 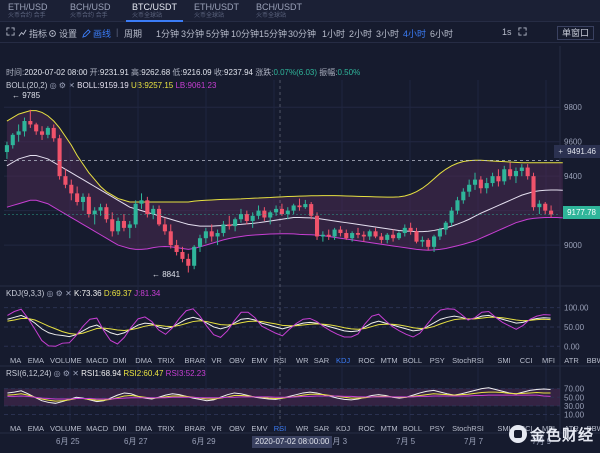 What do you see at coordinates (32, 33) in the screenshot?
I see `indicator-button: 指标` at bounding box center [32, 33].